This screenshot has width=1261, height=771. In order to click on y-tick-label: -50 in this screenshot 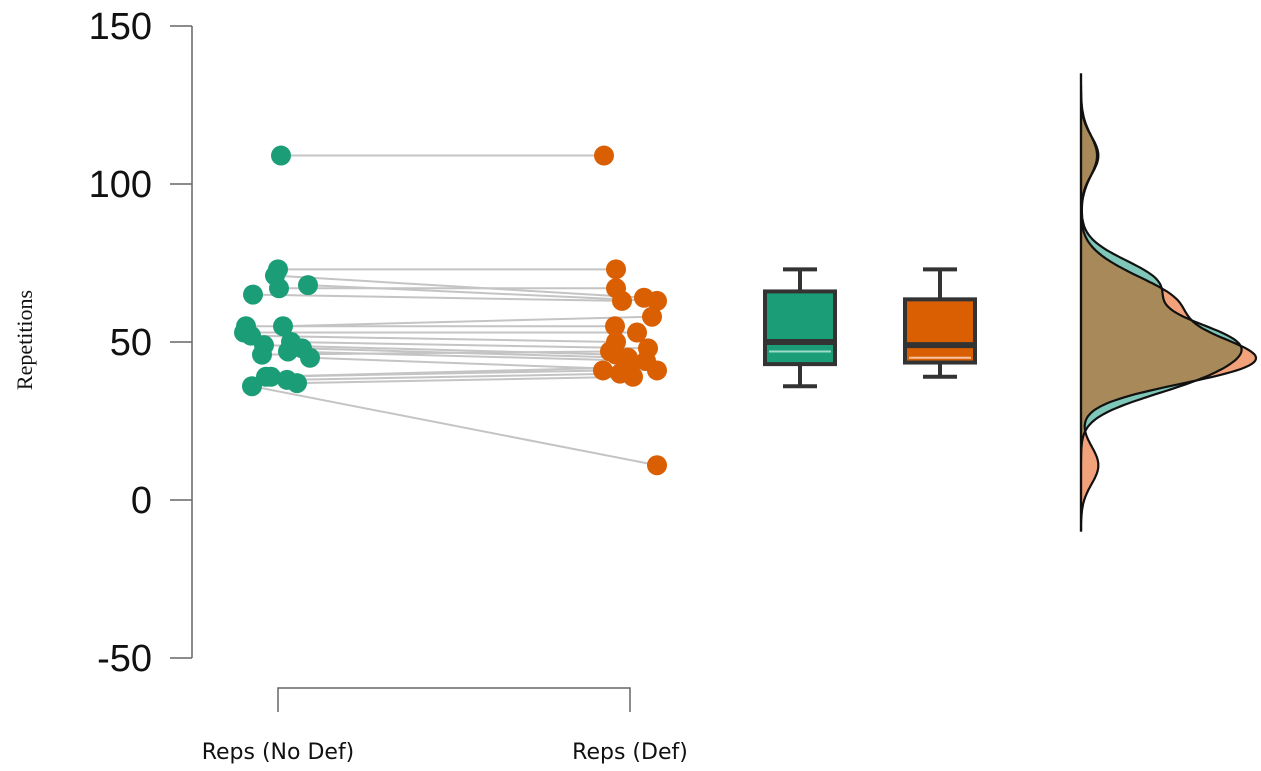, I will do `click(124, 659)`.